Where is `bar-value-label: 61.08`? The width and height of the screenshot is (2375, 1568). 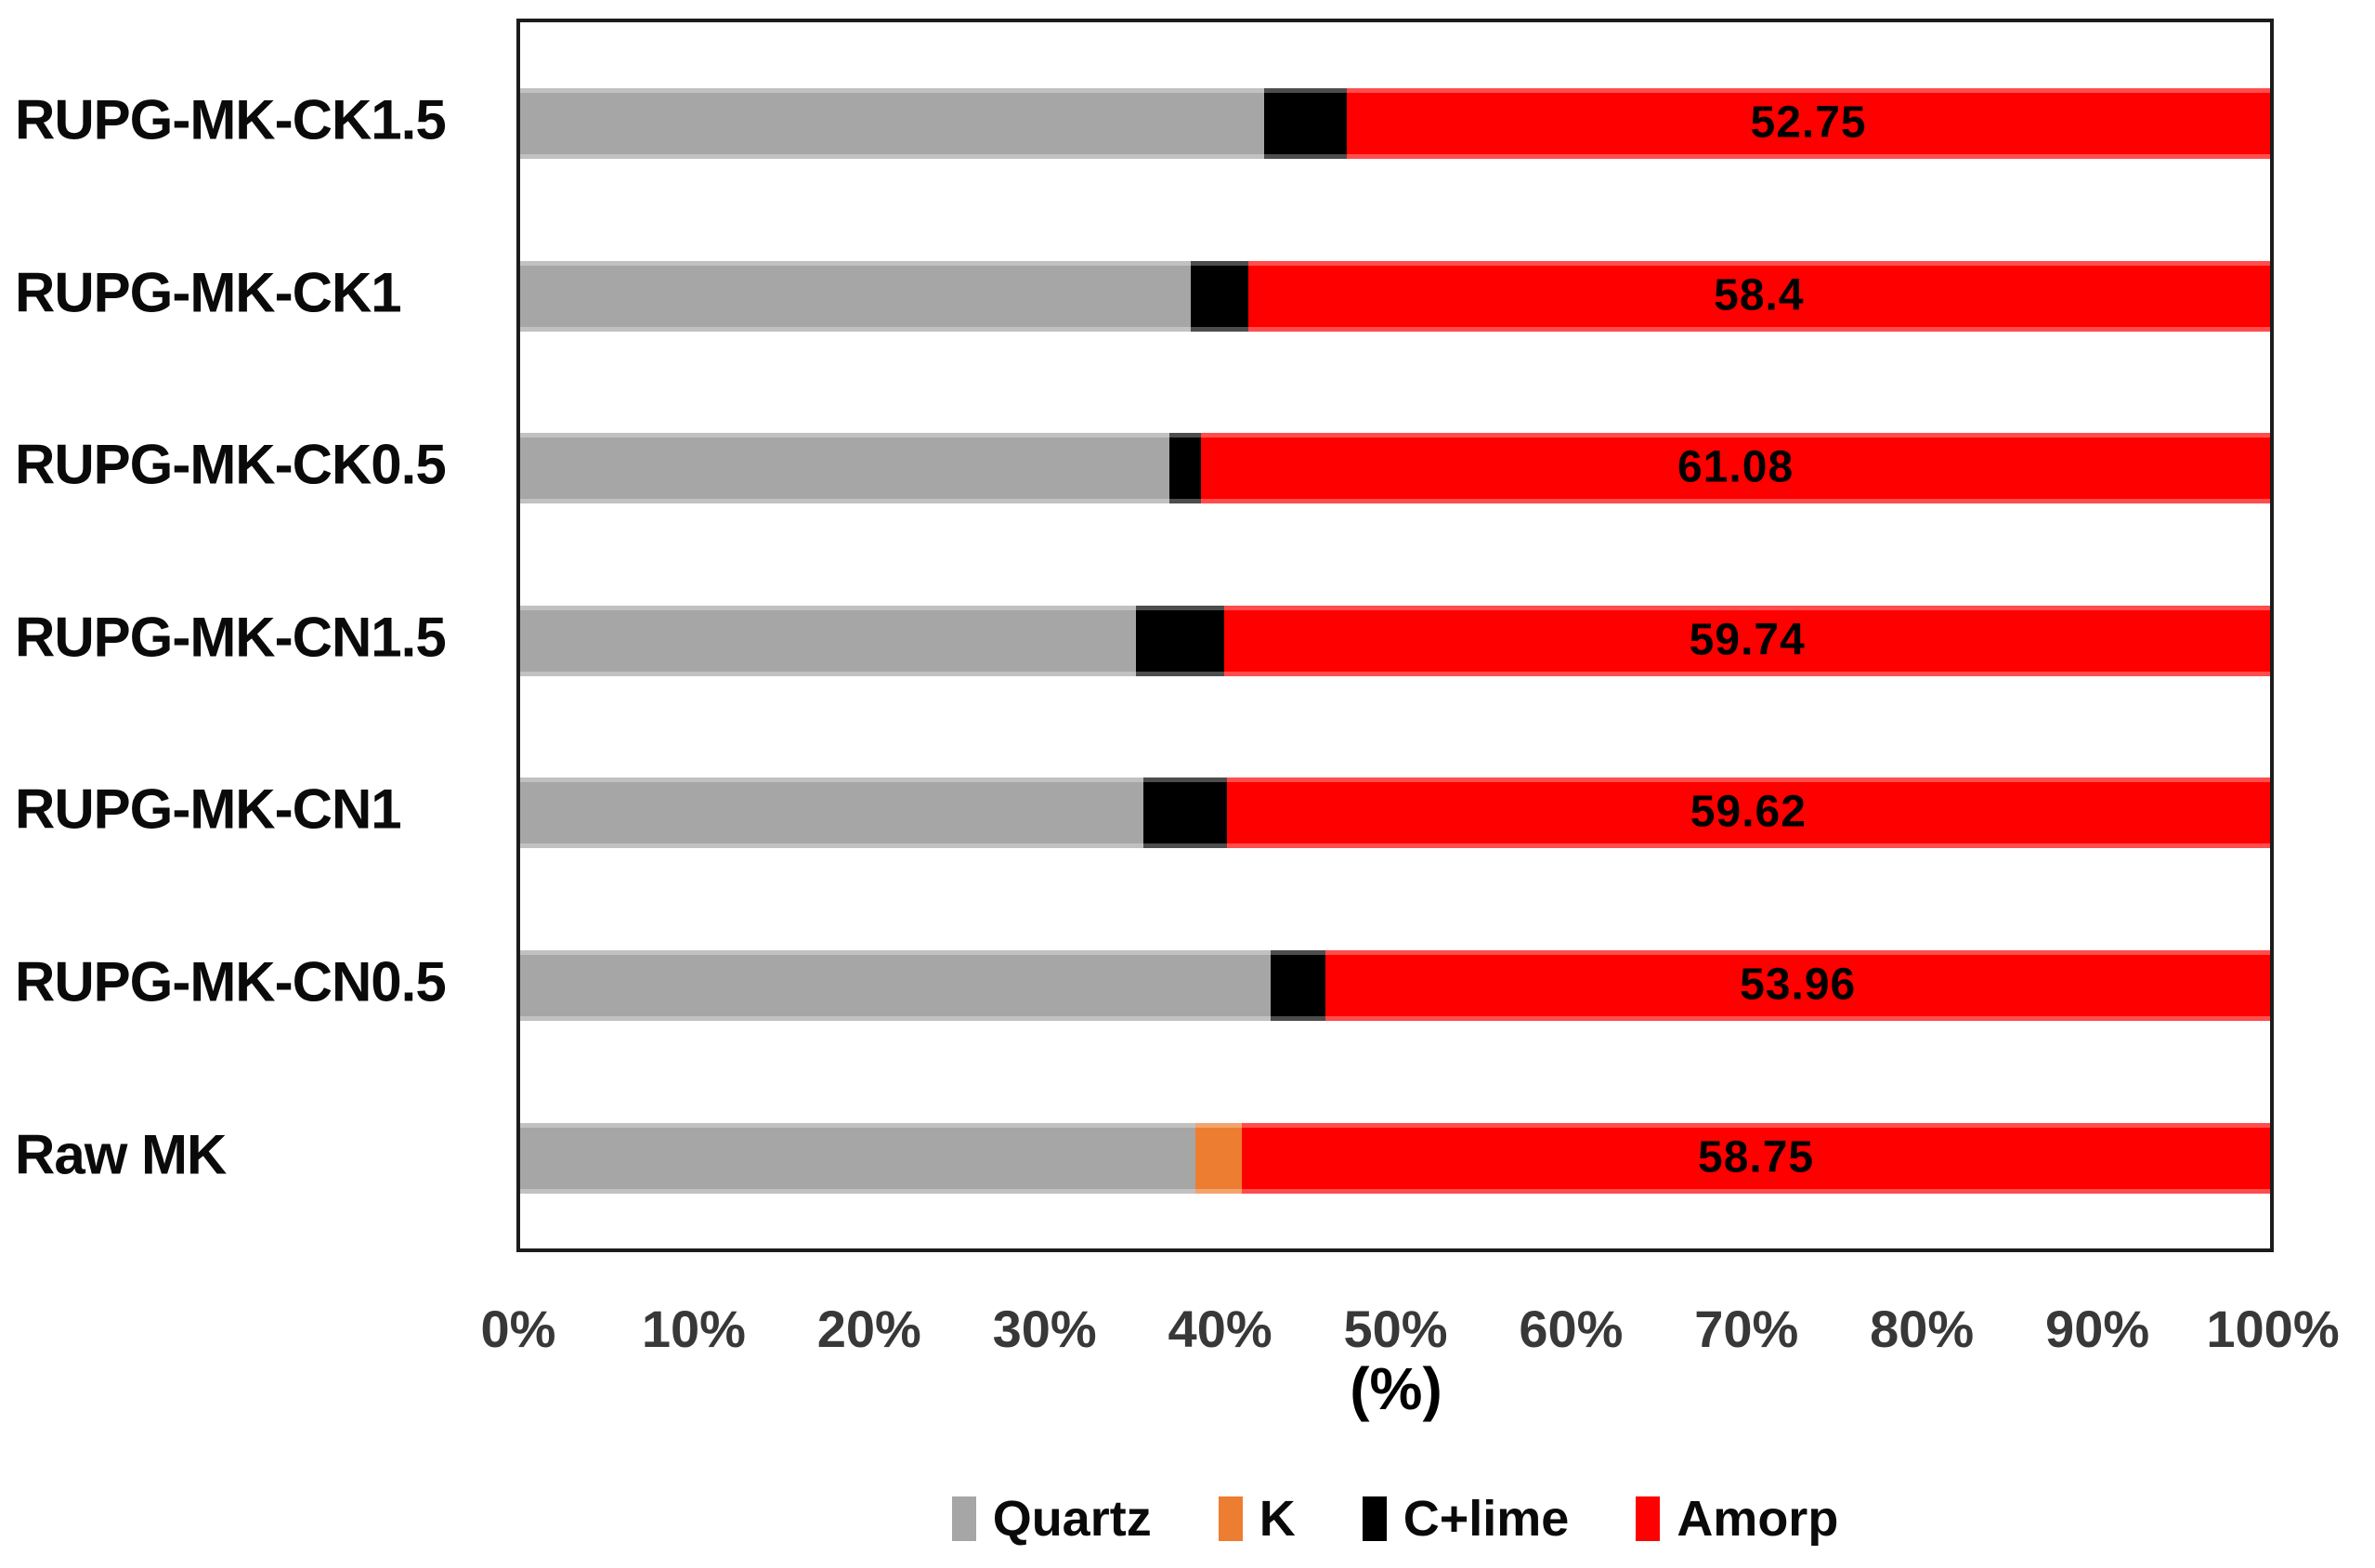 bar-value-label: 61.08 is located at coordinates (1735, 467).